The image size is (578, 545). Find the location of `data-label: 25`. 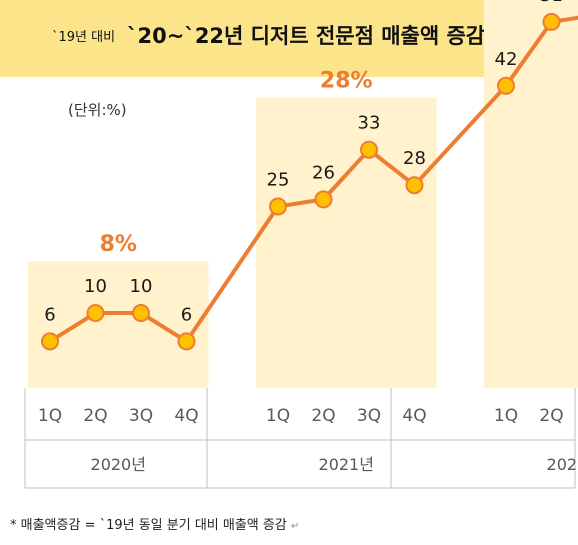

data-label: 25 is located at coordinates (278, 180).